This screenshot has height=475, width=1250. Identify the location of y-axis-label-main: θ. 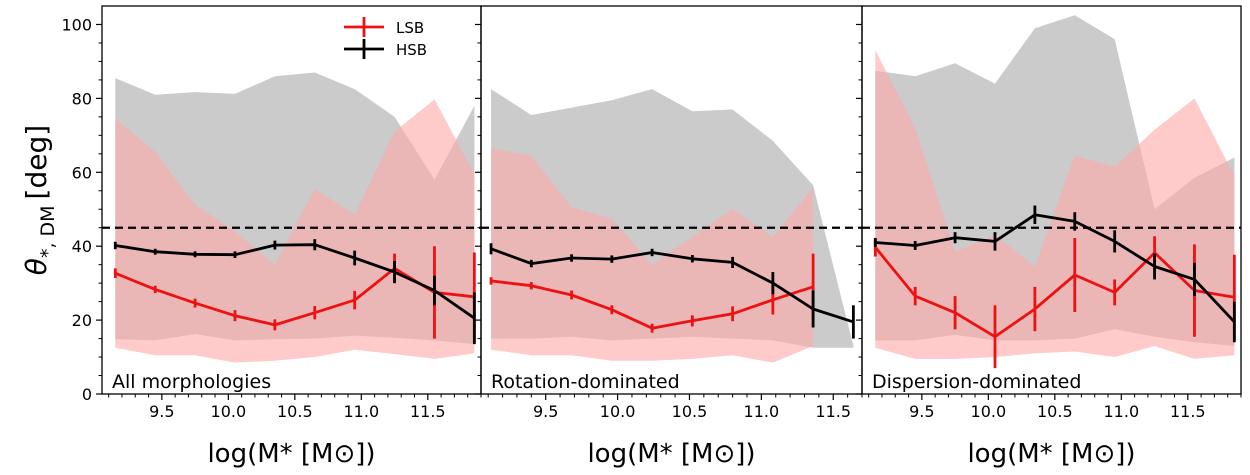
(36, 266).